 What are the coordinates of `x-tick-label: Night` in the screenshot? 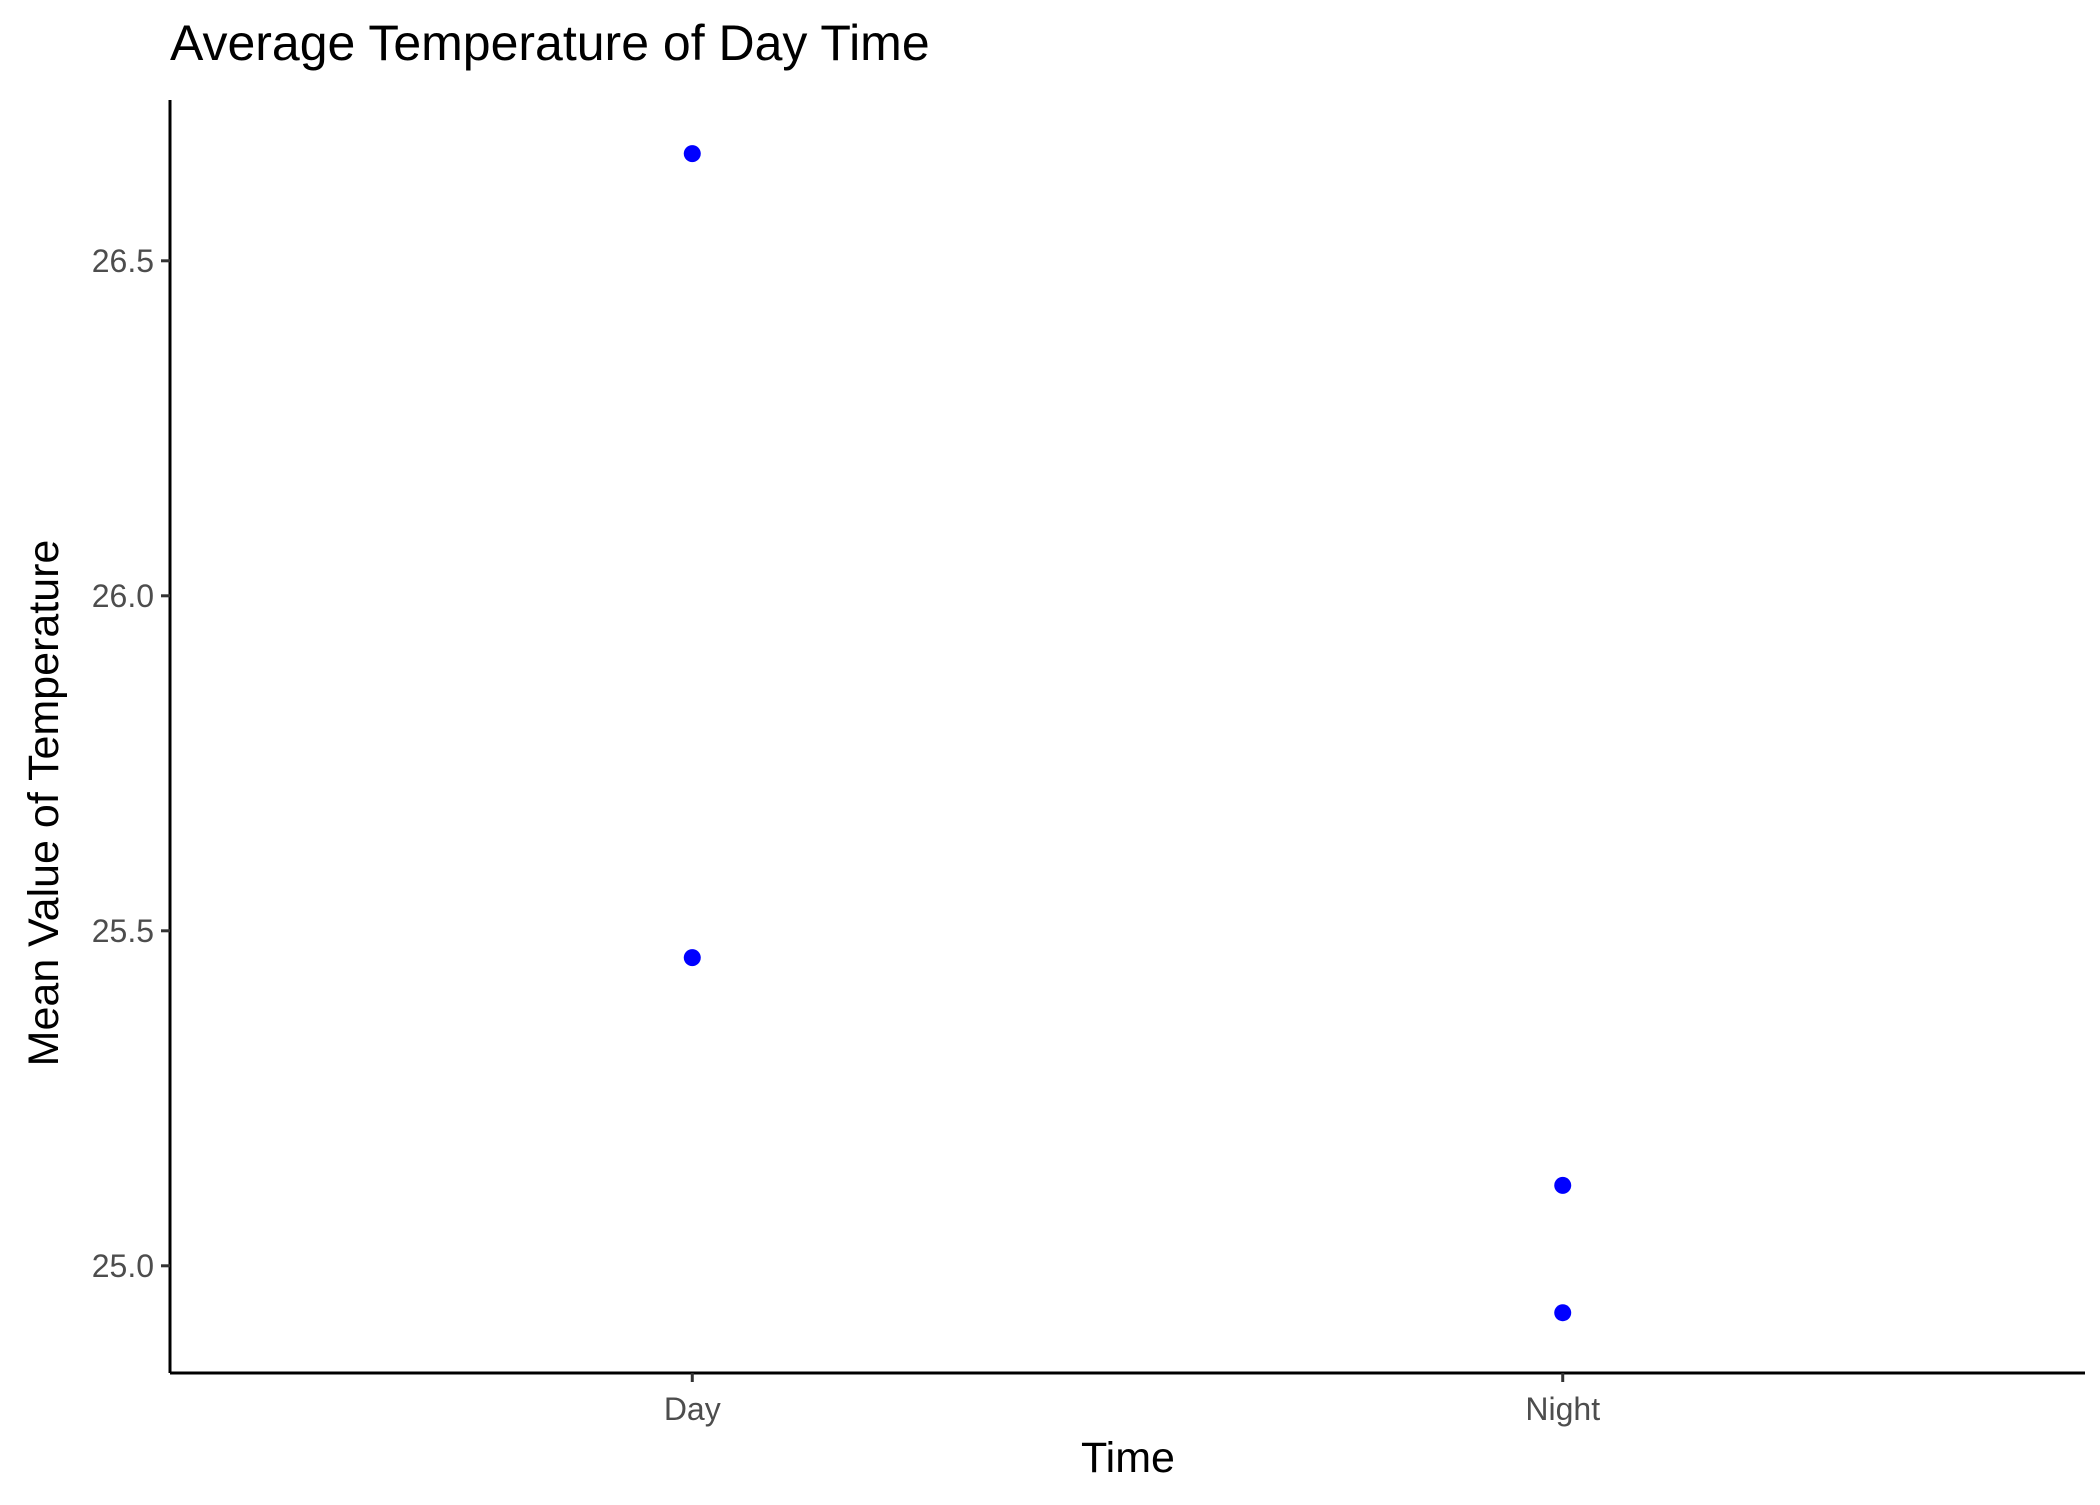 It's located at (1562, 1409).